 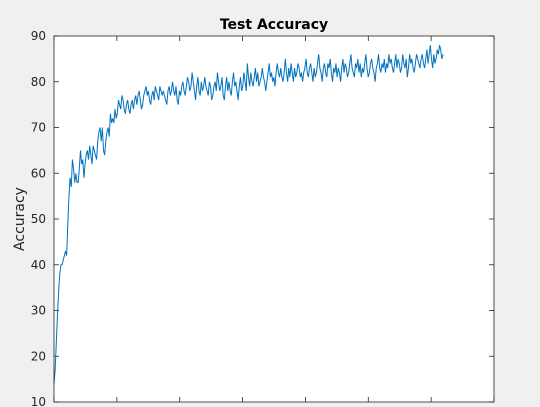 What do you see at coordinates (38, 82) in the screenshot?
I see `y-tick-label: 80` at bounding box center [38, 82].